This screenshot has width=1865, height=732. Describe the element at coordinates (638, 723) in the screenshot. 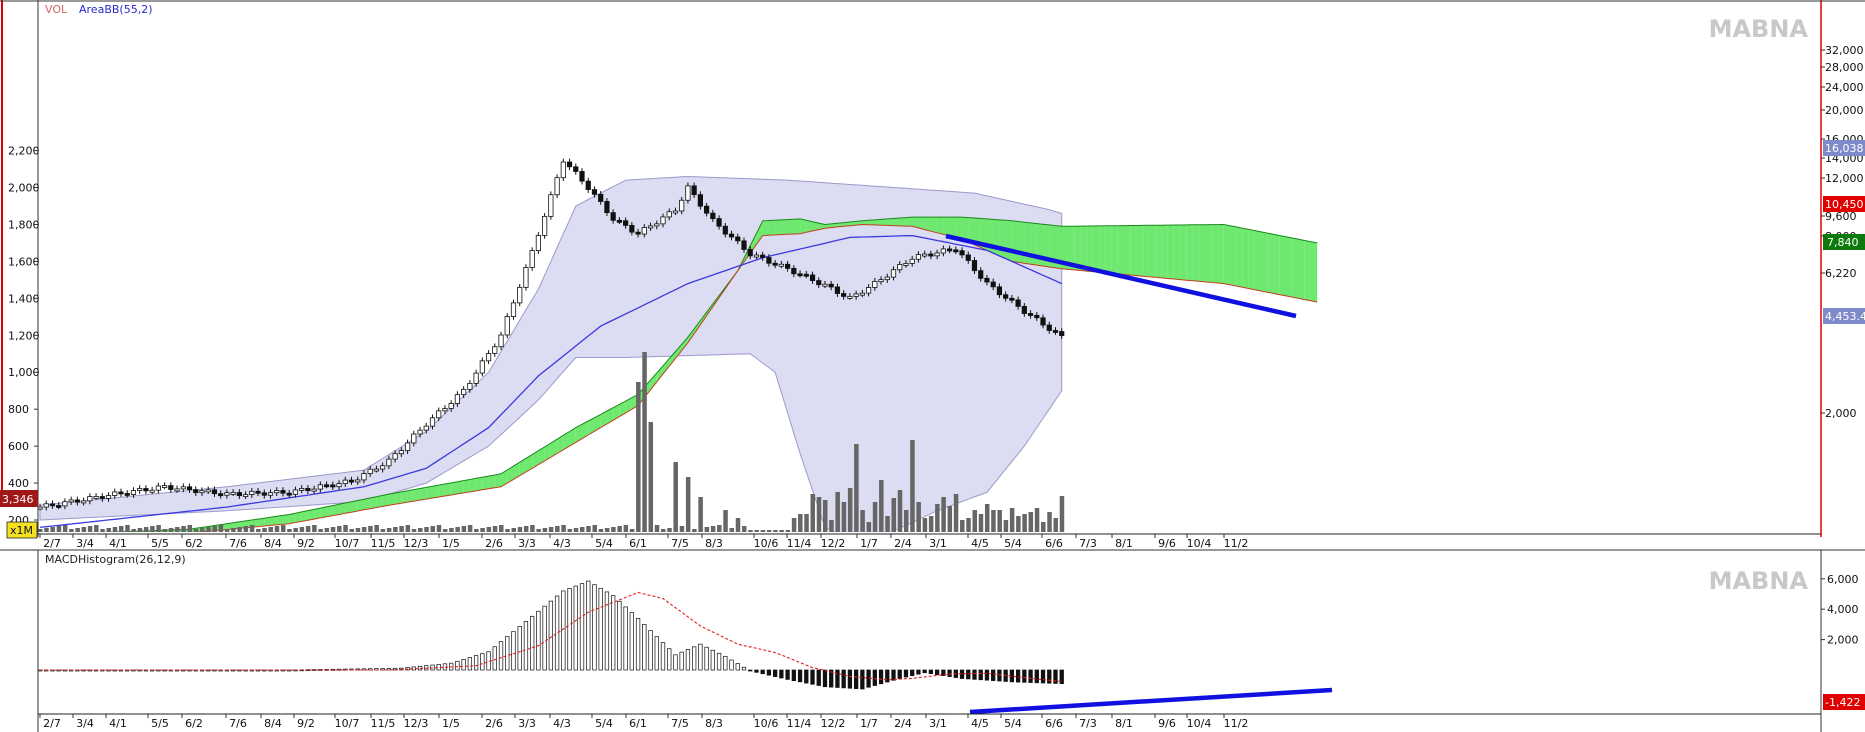

I see `date-tick-label: 6/1` at that location.